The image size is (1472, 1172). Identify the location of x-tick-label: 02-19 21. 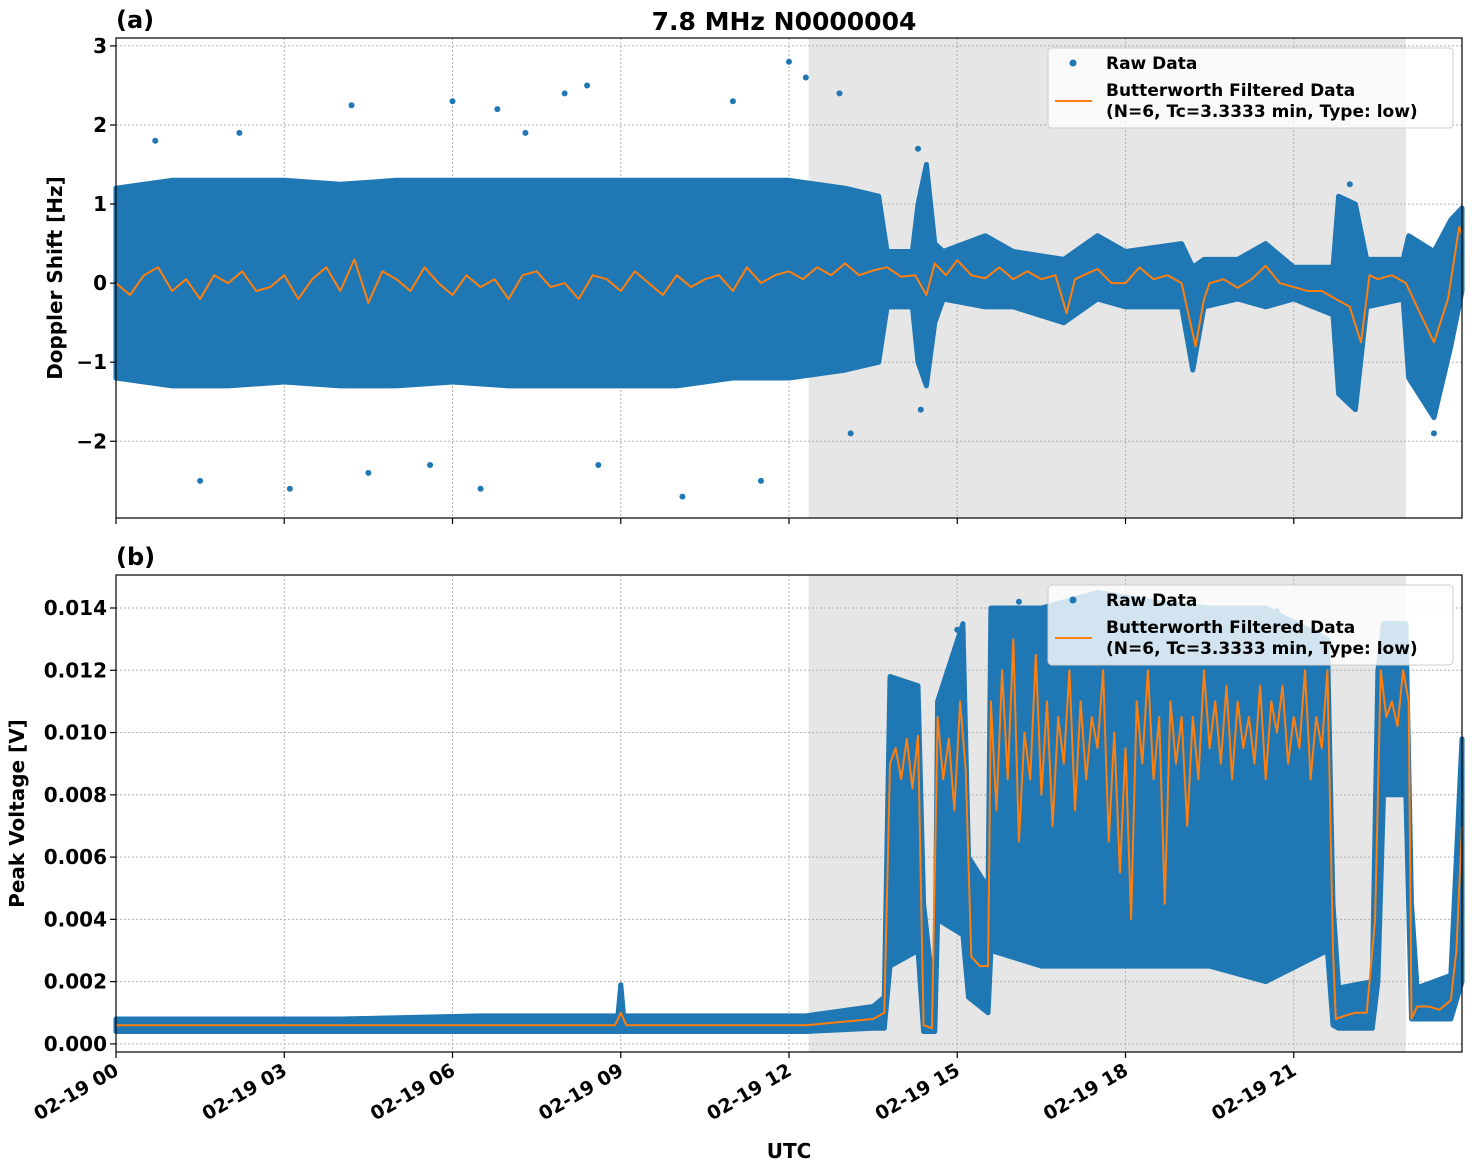
(1254, 1092).